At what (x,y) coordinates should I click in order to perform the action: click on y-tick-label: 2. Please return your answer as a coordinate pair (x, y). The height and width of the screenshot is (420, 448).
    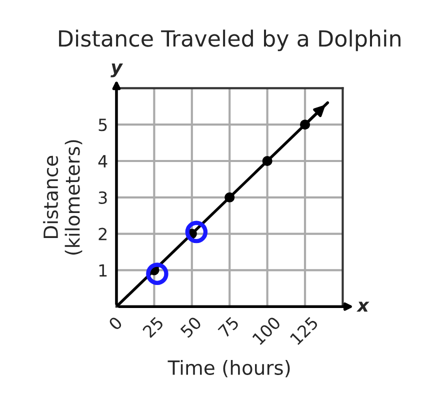
    Looking at the image, I should click on (102, 234).